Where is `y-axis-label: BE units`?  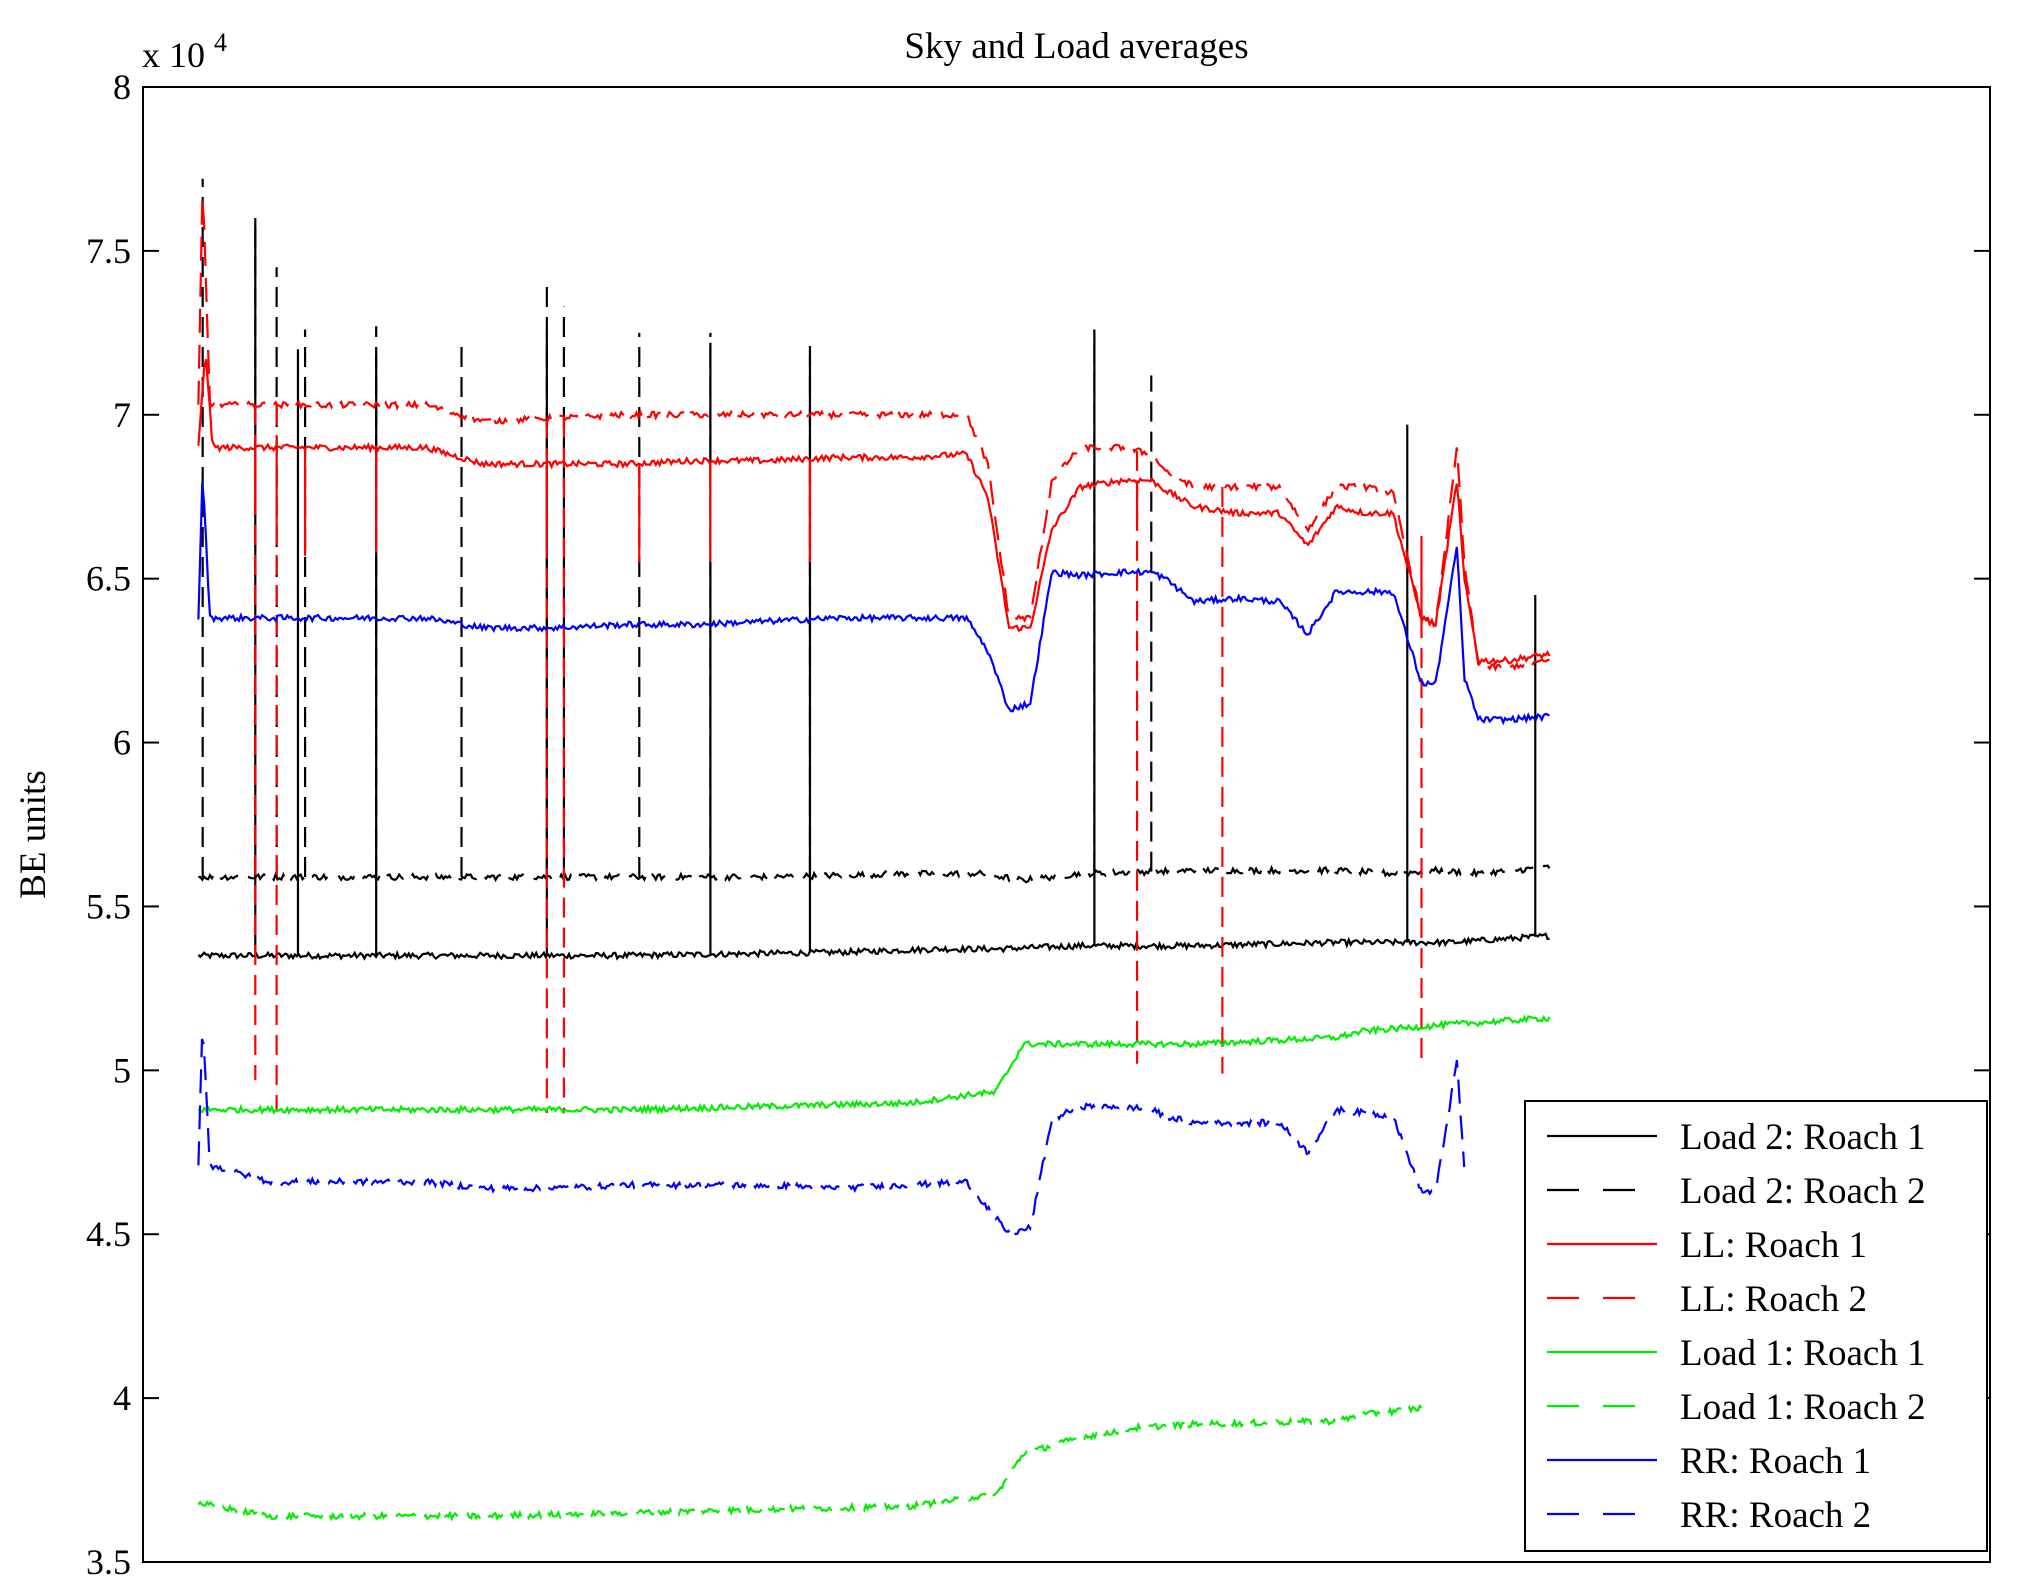
y-axis-label: BE units is located at coordinates (33, 834).